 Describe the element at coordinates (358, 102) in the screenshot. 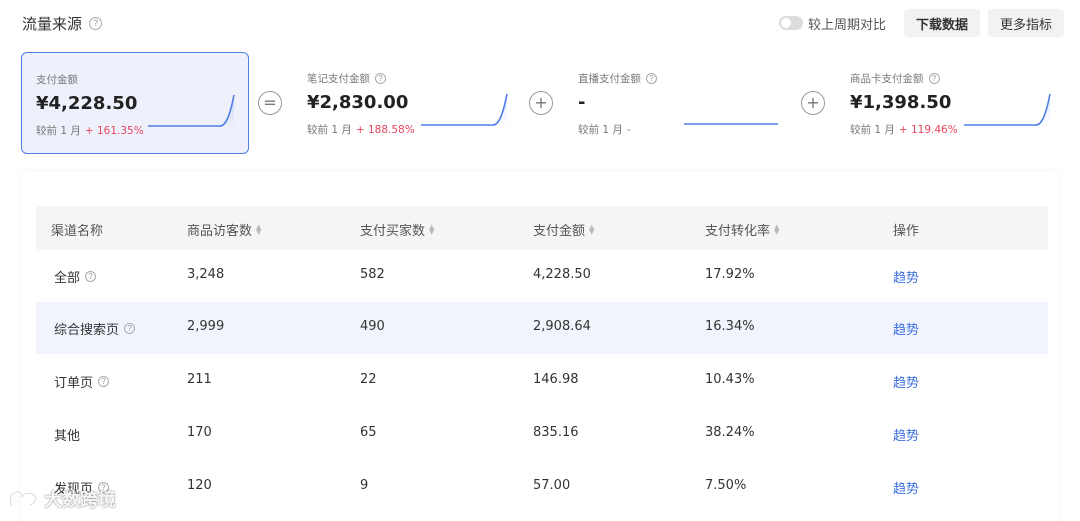

I see `card-value: ¥2,830.00` at that location.